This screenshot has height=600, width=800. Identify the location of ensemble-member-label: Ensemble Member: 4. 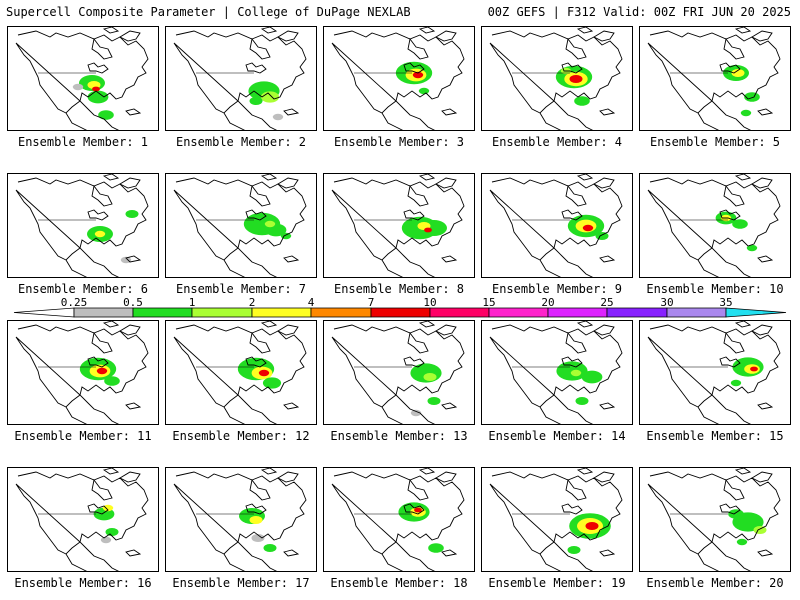
(557, 142).